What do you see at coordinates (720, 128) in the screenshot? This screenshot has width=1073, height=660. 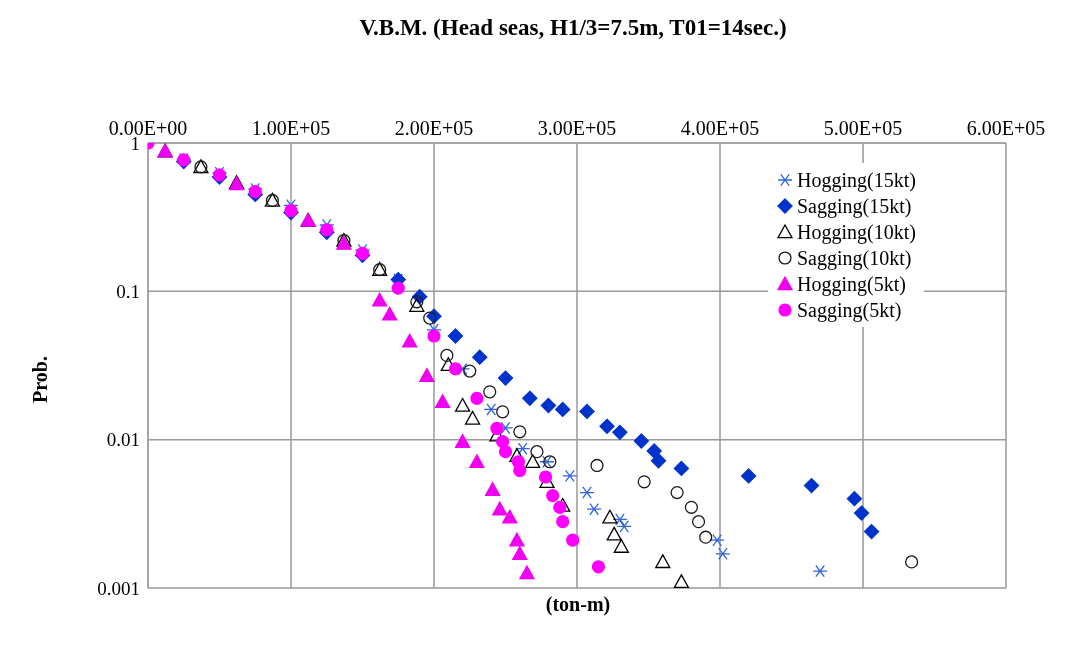 I see `x-tick-label: 4.00E+05` at bounding box center [720, 128].